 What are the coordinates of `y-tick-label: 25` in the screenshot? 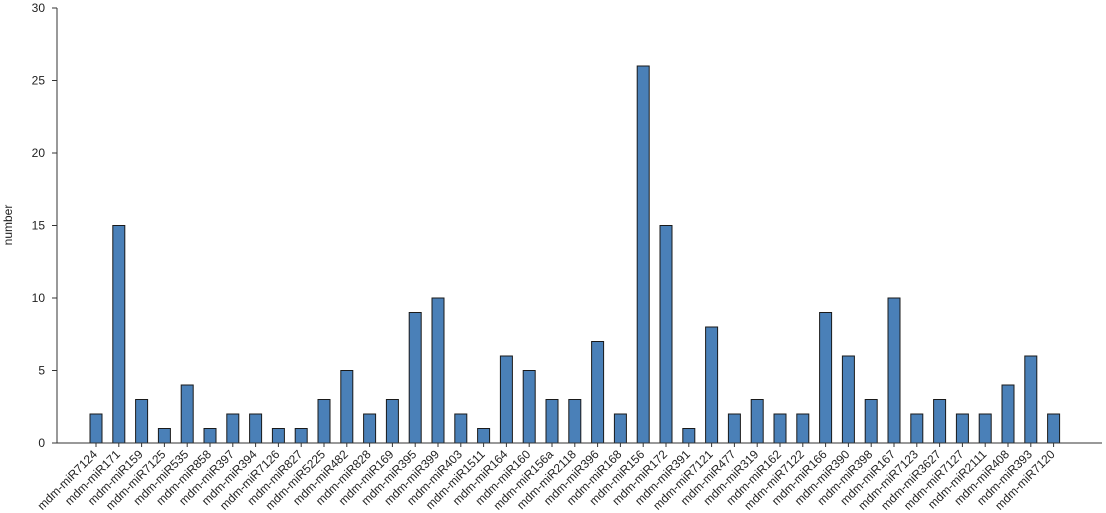 It's located at (39, 81).